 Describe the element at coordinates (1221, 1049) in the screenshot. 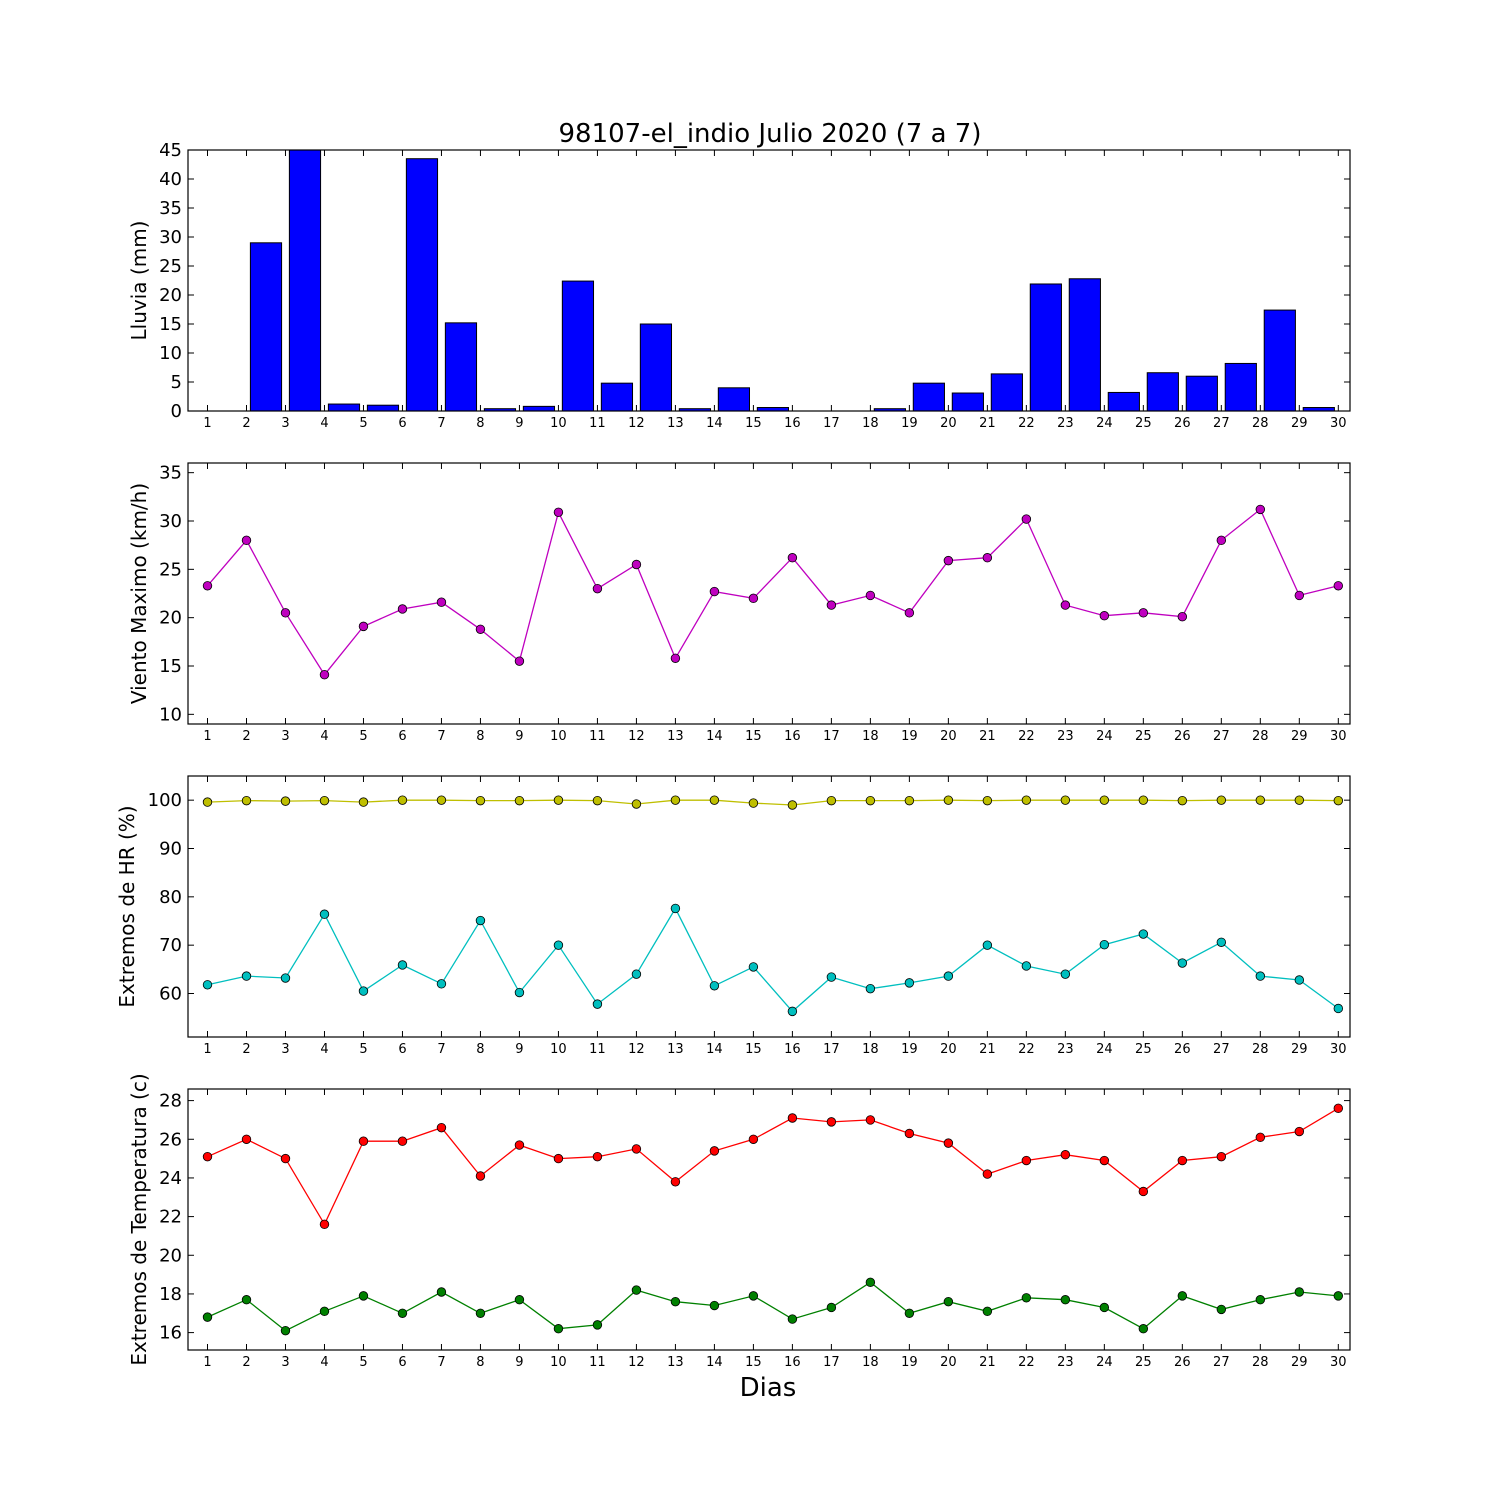

I see `x-tick-label: 27` at that location.